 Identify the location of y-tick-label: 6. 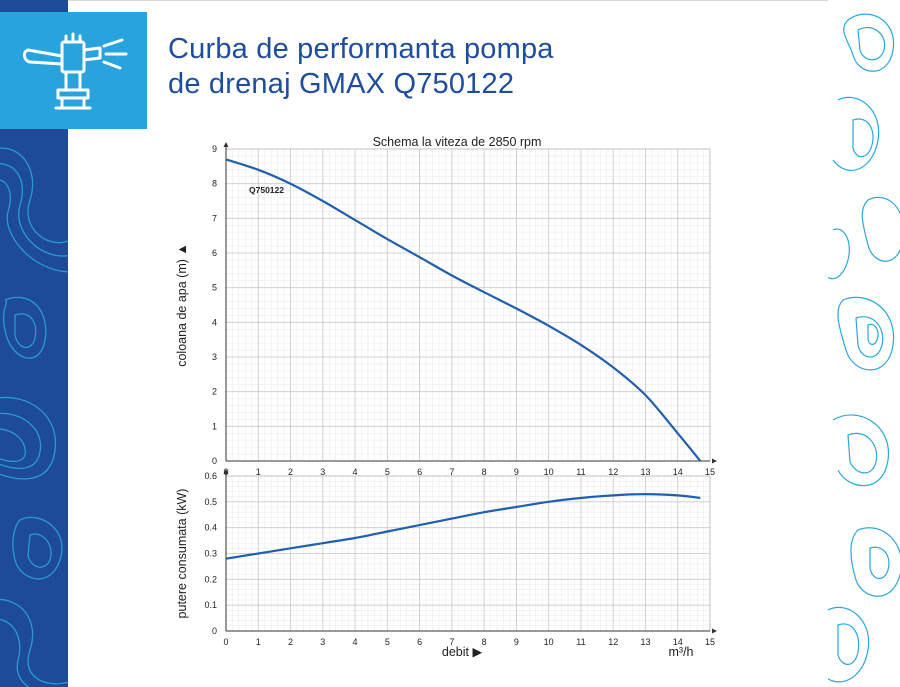
(214, 253).